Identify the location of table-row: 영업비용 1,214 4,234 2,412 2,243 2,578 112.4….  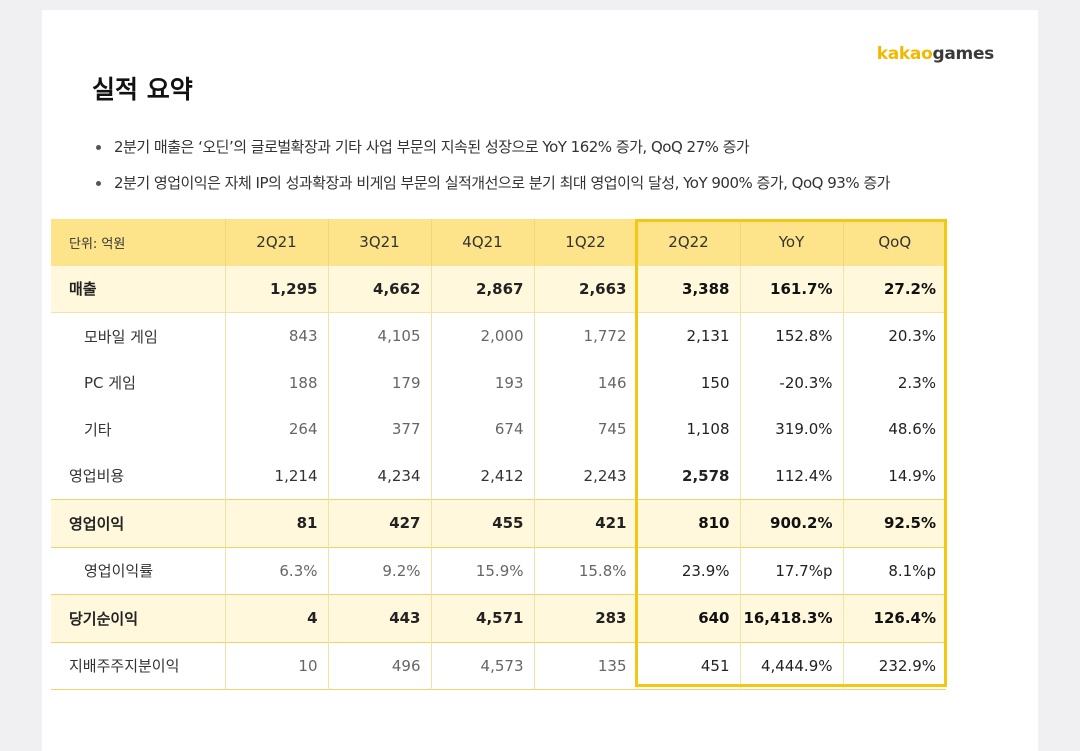
(498, 476).